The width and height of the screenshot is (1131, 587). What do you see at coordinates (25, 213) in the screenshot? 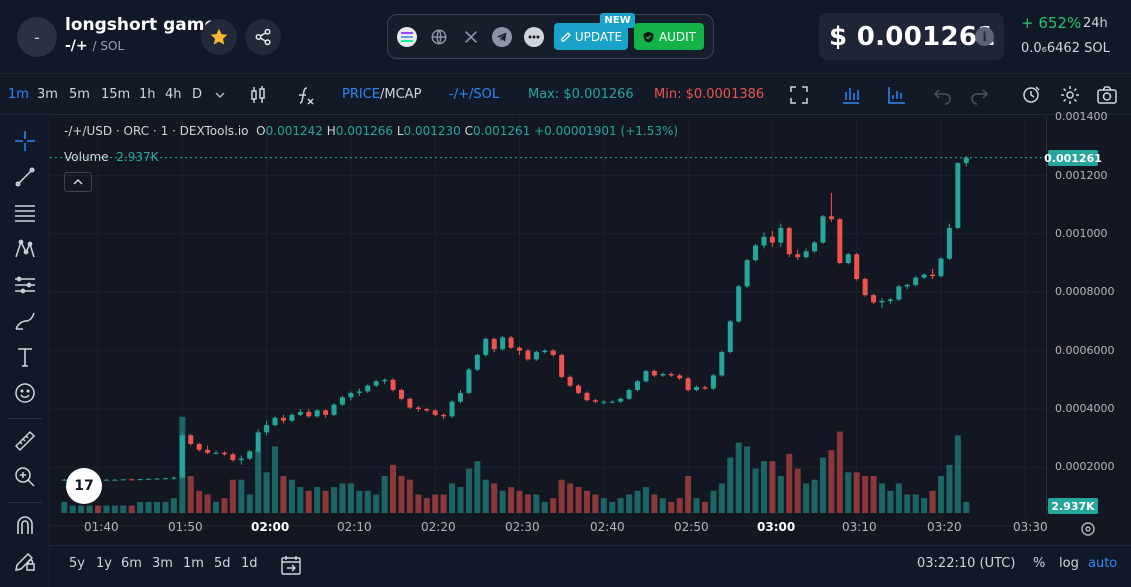
I see `fib-tool` at bounding box center [25, 213].